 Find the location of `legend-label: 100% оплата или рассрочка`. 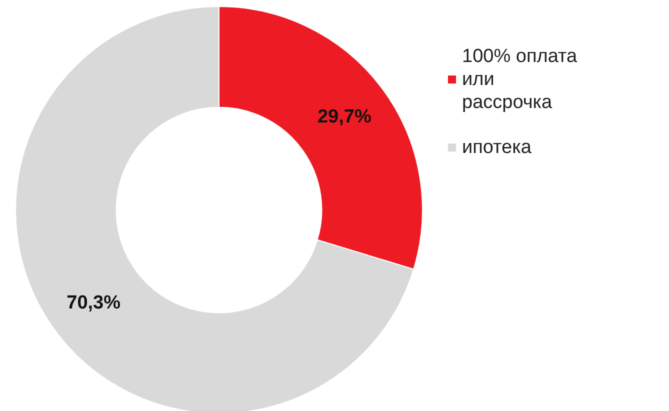

legend-label: 100% оплата или рассрочка is located at coordinates (522, 79).